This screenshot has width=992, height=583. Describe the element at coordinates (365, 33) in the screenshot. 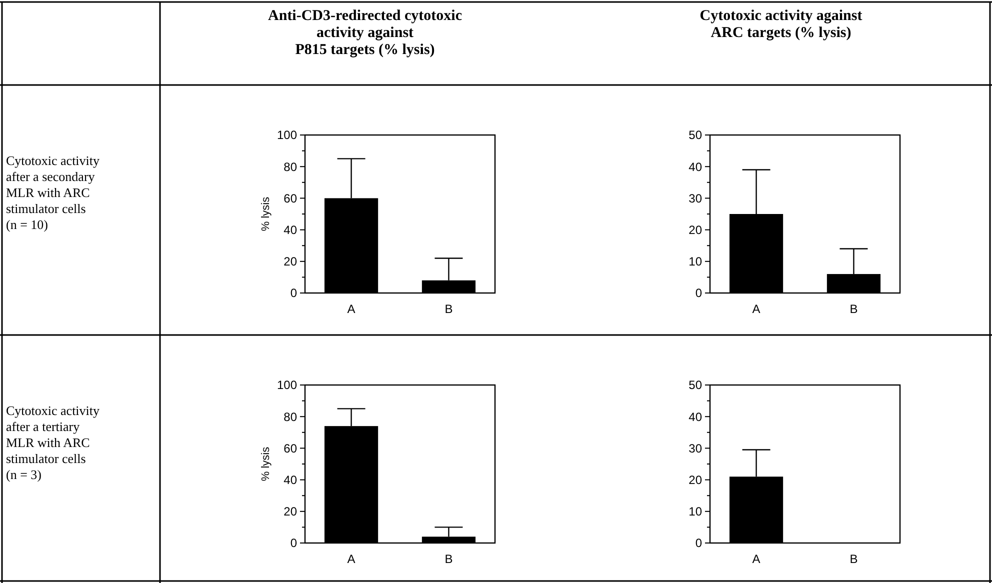

I see `chart-title: Anti-CD3-redirected cytotoxic activity against P815 targets (% lysis)` at that location.